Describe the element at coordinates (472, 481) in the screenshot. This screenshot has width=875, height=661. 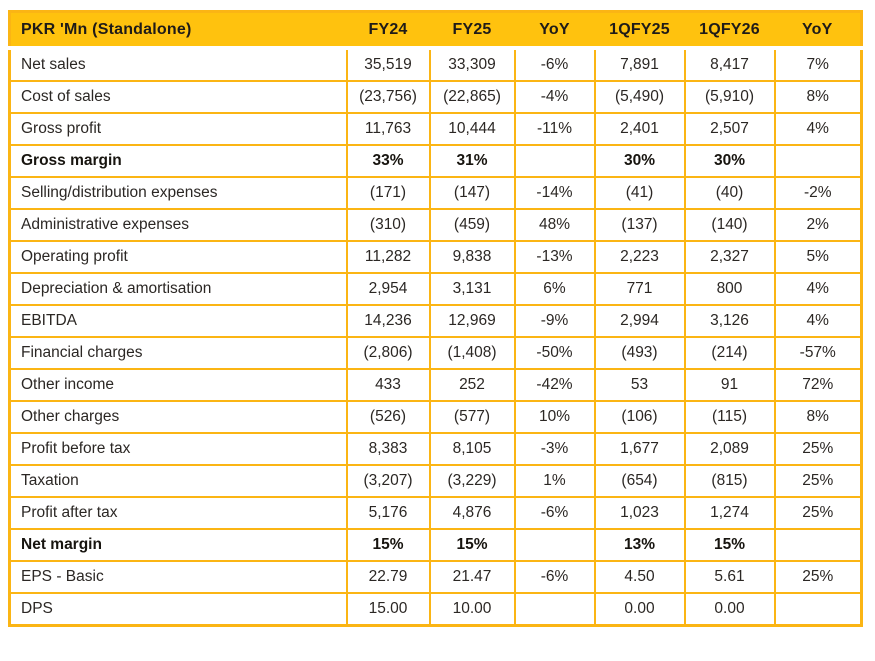
I see `value-cell: (3,229)` at that location.